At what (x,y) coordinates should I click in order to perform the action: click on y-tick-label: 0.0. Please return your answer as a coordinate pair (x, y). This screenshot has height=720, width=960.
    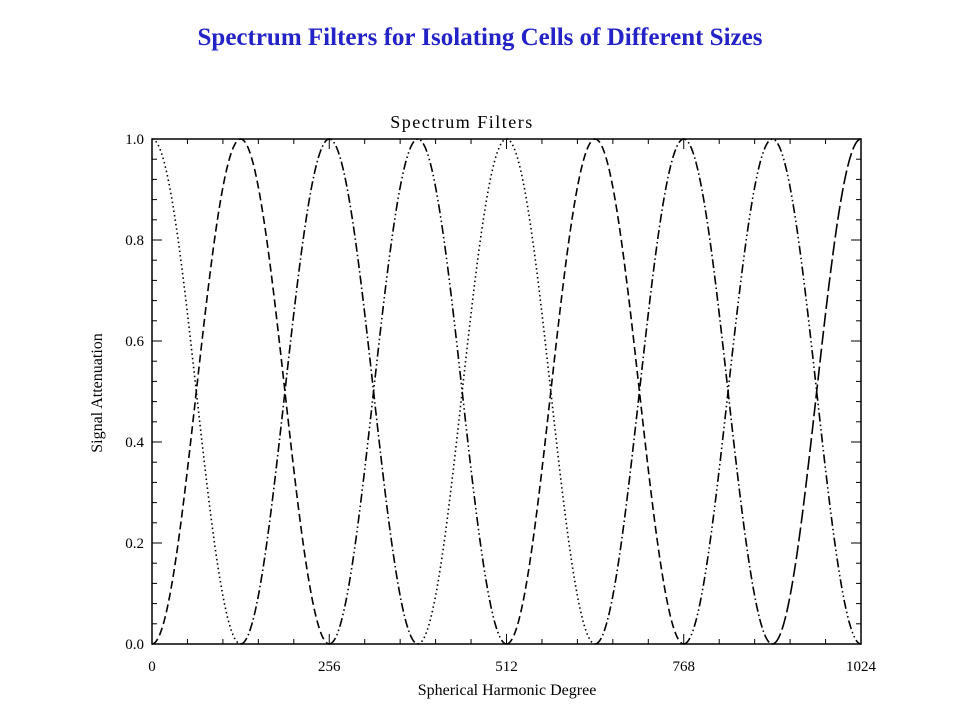
    Looking at the image, I should click on (134, 645).